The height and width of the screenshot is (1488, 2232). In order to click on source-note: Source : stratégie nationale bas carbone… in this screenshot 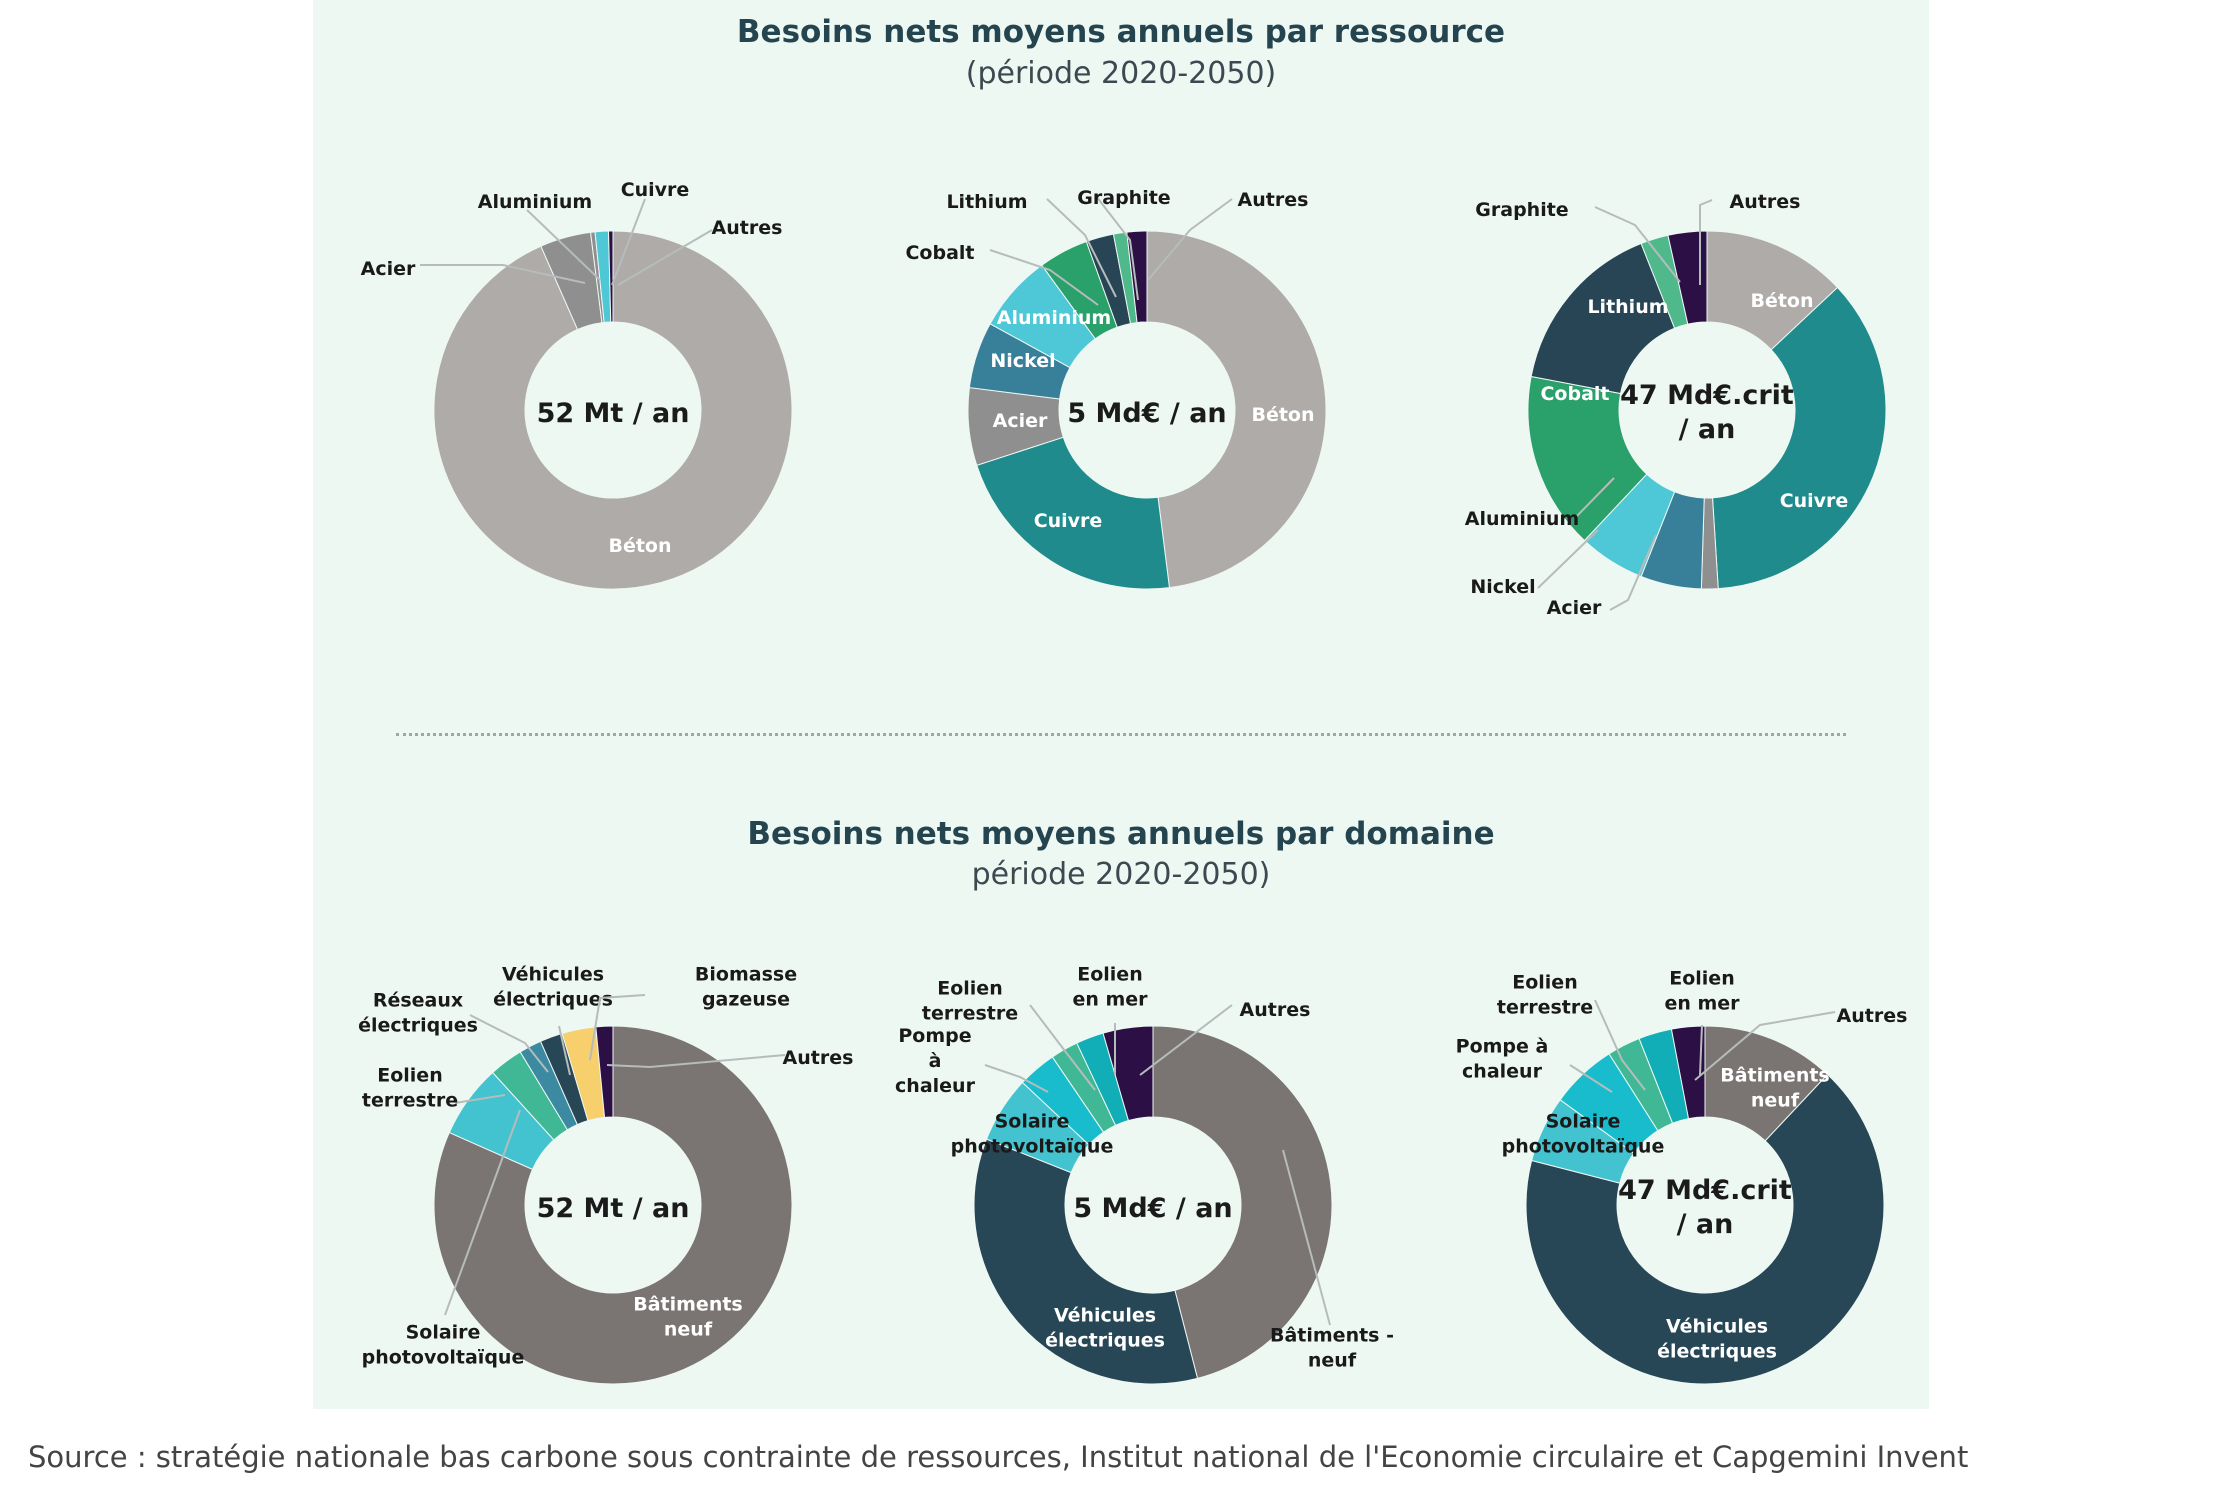, I will do `click(998, 1457)`.